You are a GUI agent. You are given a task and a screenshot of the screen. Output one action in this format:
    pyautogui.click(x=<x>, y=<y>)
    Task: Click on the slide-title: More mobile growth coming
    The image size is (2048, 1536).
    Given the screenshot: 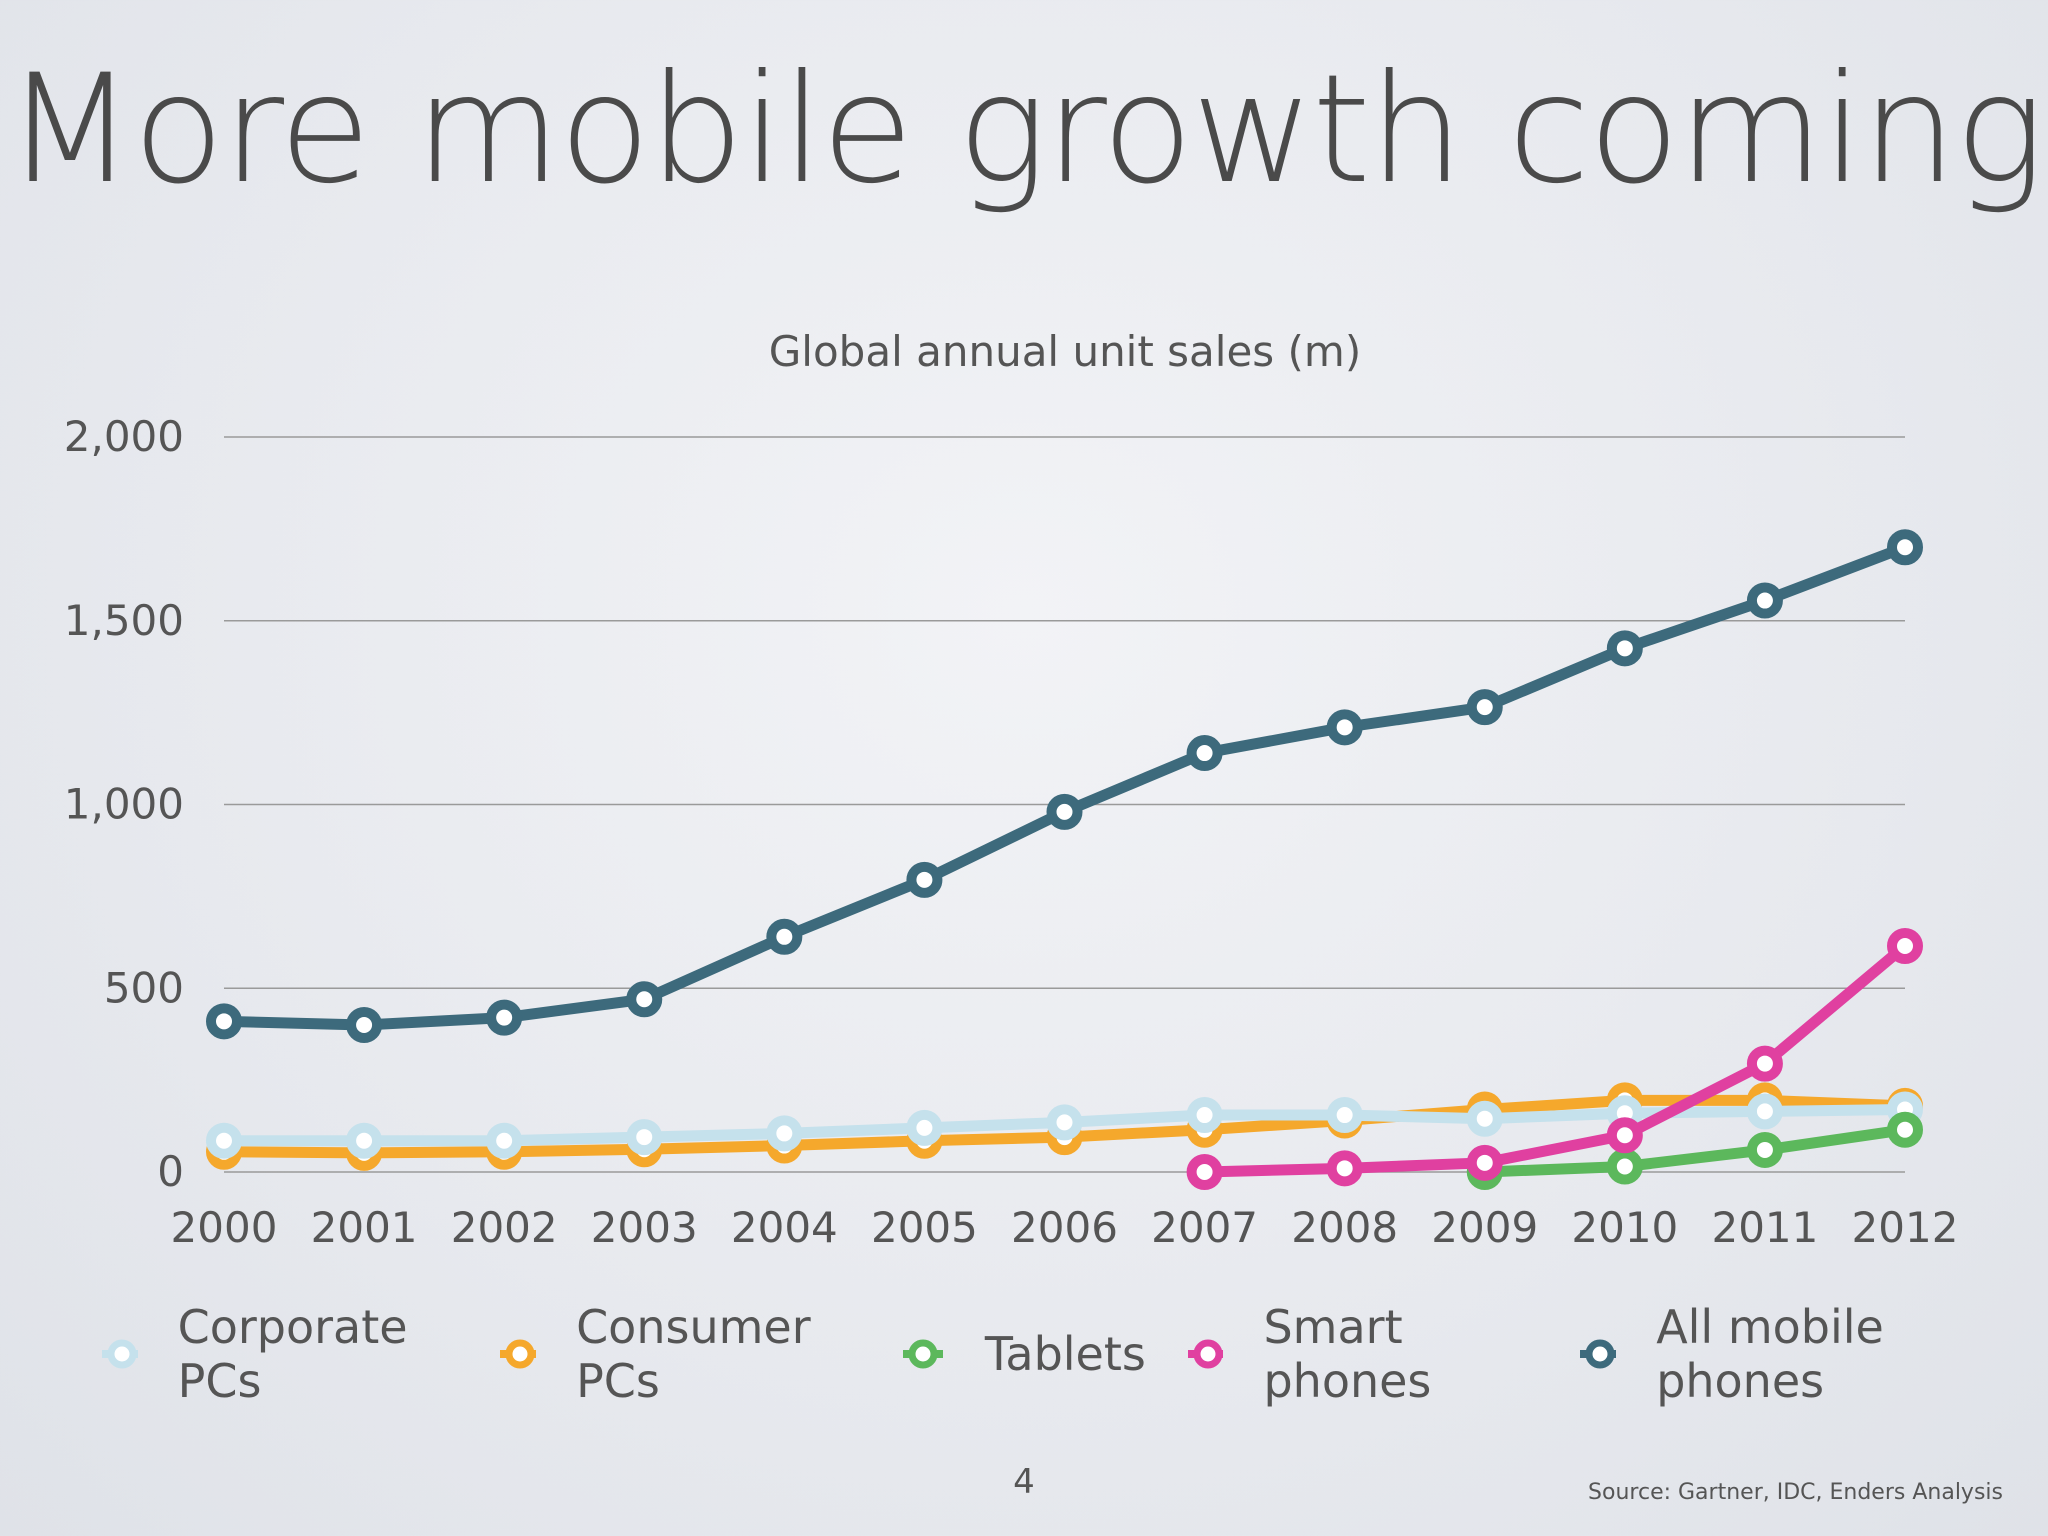 What is the action you would take?
    pyautogui.click(x=1024, y=130)
    